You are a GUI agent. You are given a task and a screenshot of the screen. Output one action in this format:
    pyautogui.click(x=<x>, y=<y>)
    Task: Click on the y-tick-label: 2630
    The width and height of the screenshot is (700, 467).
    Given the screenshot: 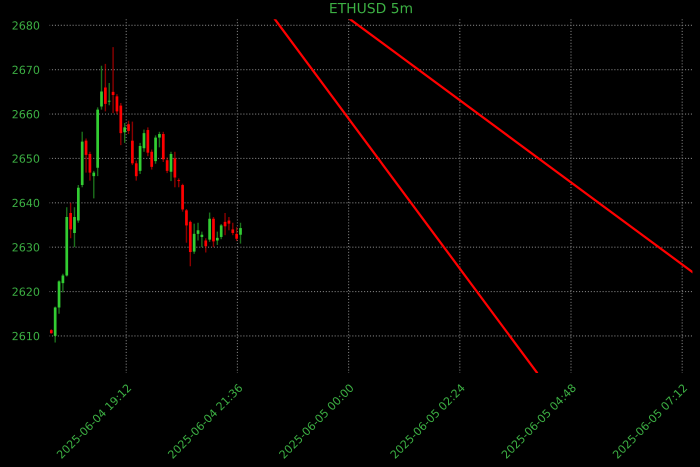 What is the action you would take?
    pyautogui.click(x=26, y=247)
    